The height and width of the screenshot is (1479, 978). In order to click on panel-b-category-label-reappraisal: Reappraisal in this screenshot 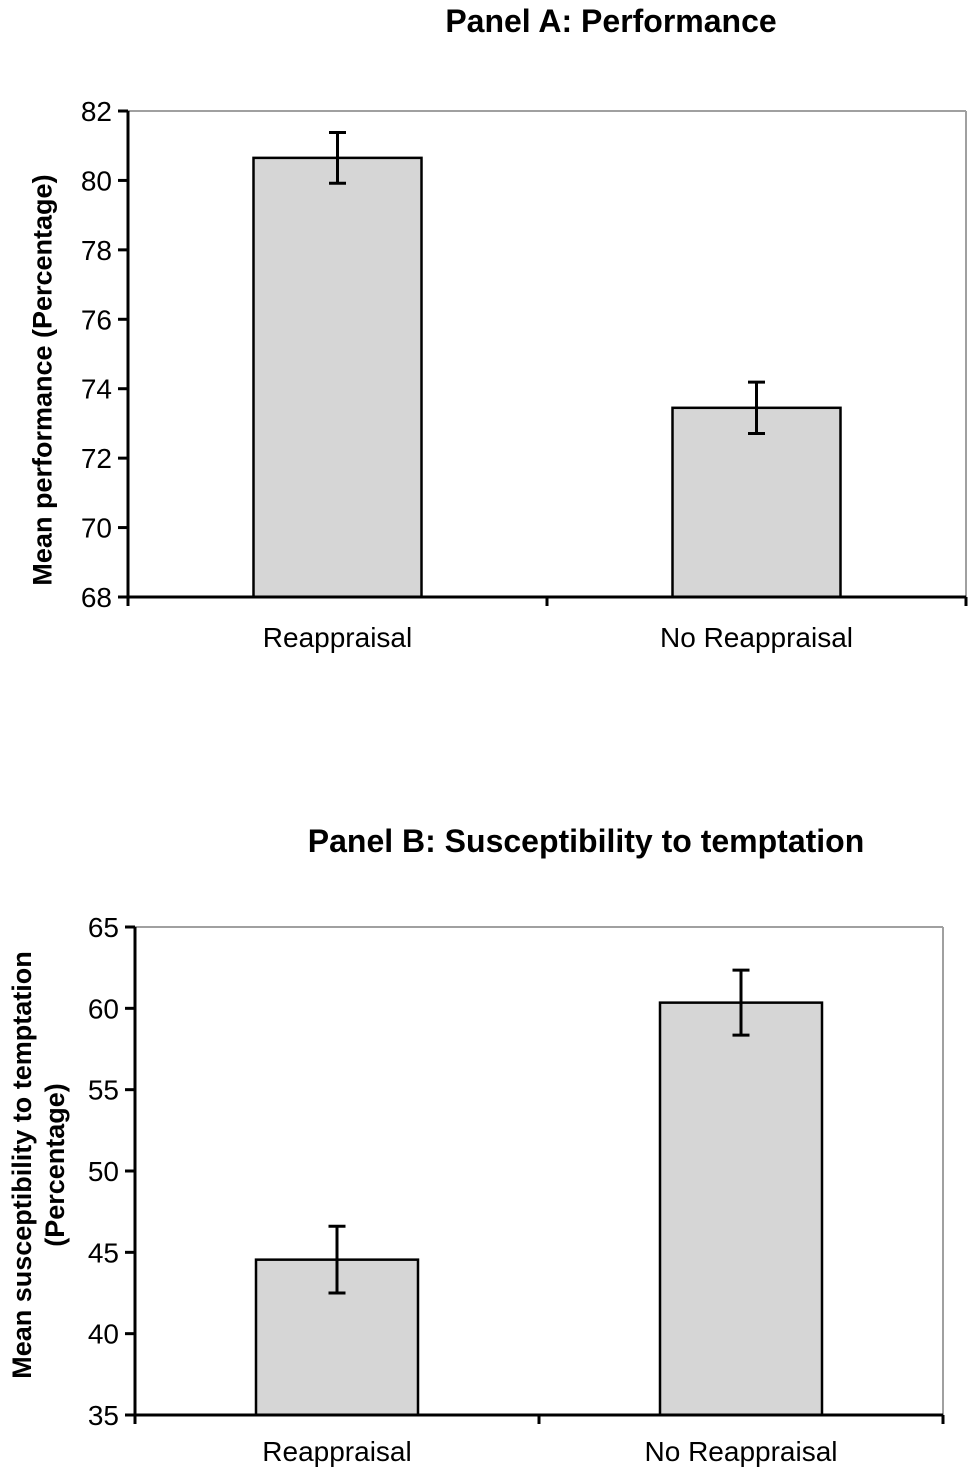, I will do `click(336, 1451)`.